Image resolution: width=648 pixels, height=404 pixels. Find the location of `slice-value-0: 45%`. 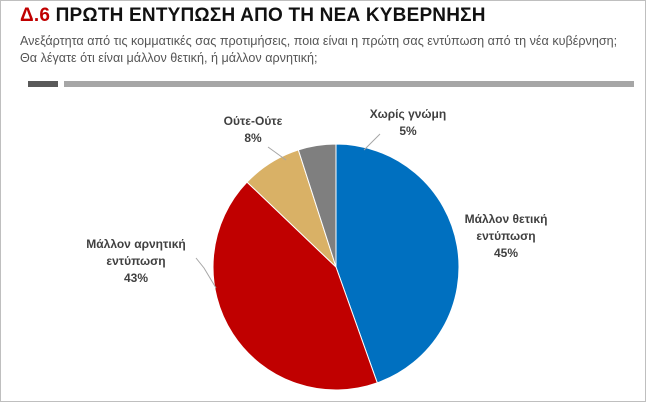

slice-value-0: 45% is located at coordinates (506, 253).